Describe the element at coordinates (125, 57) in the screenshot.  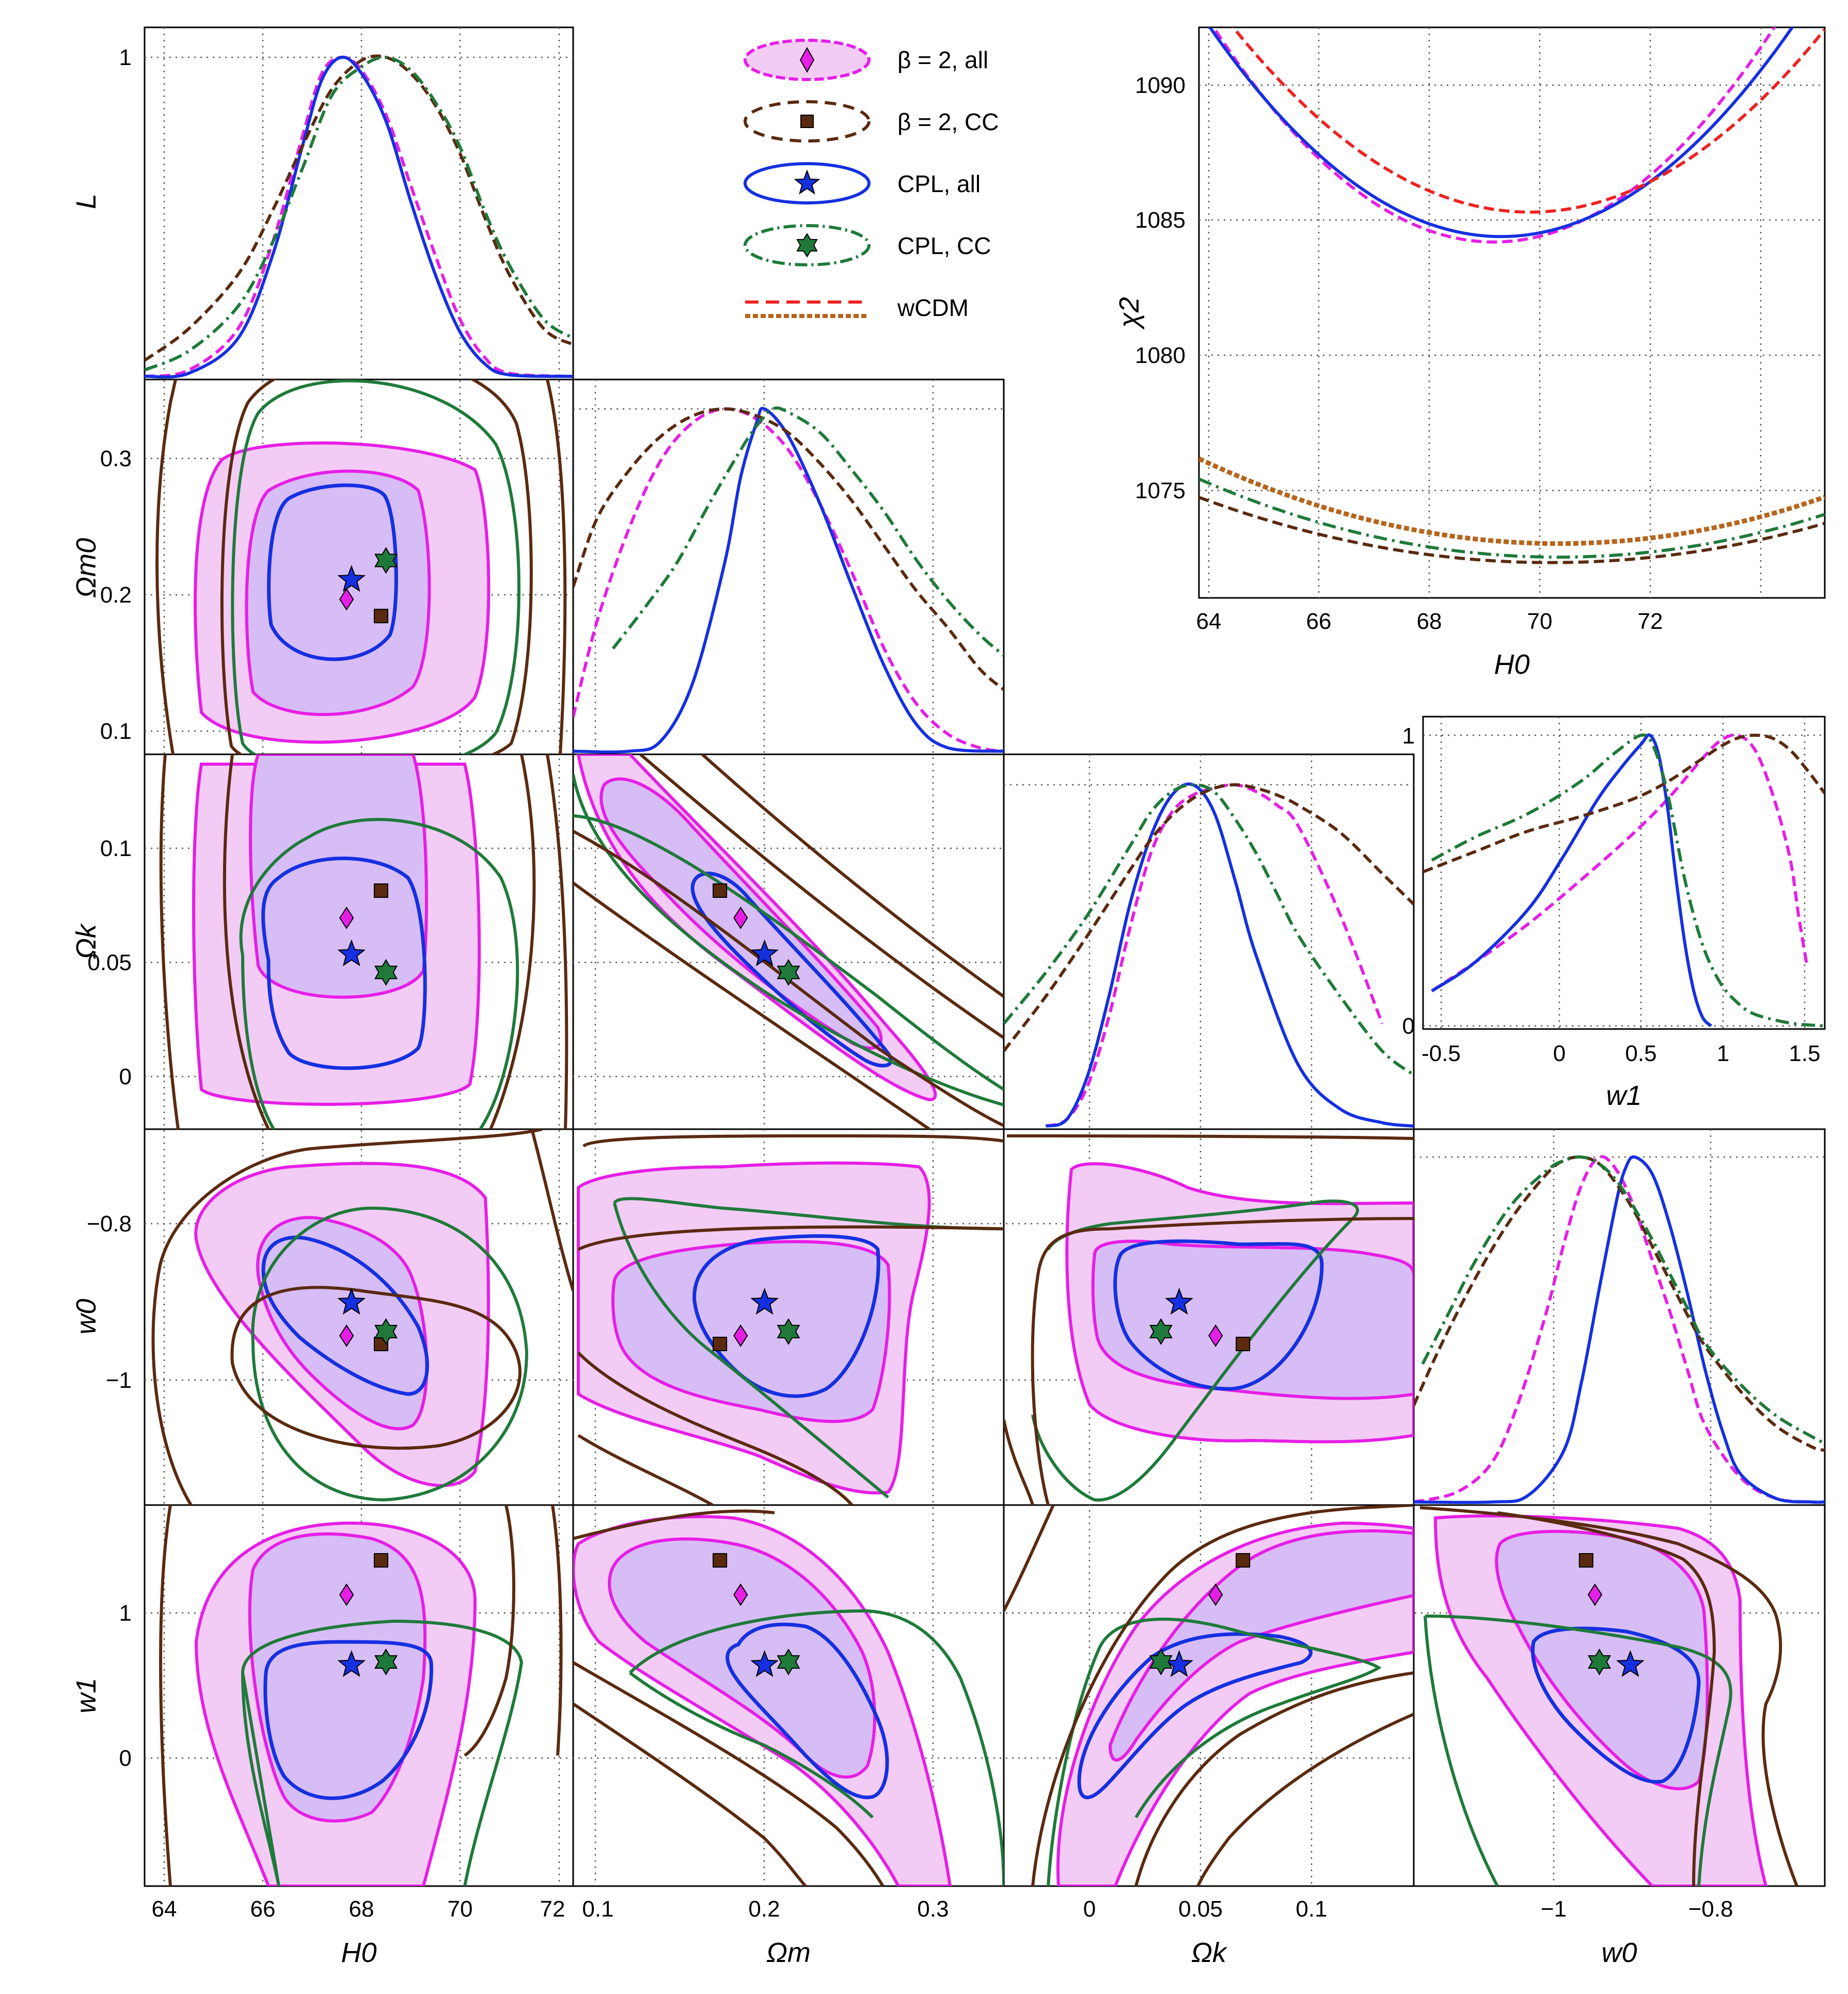
I see `L-ytick: 1` at that location.